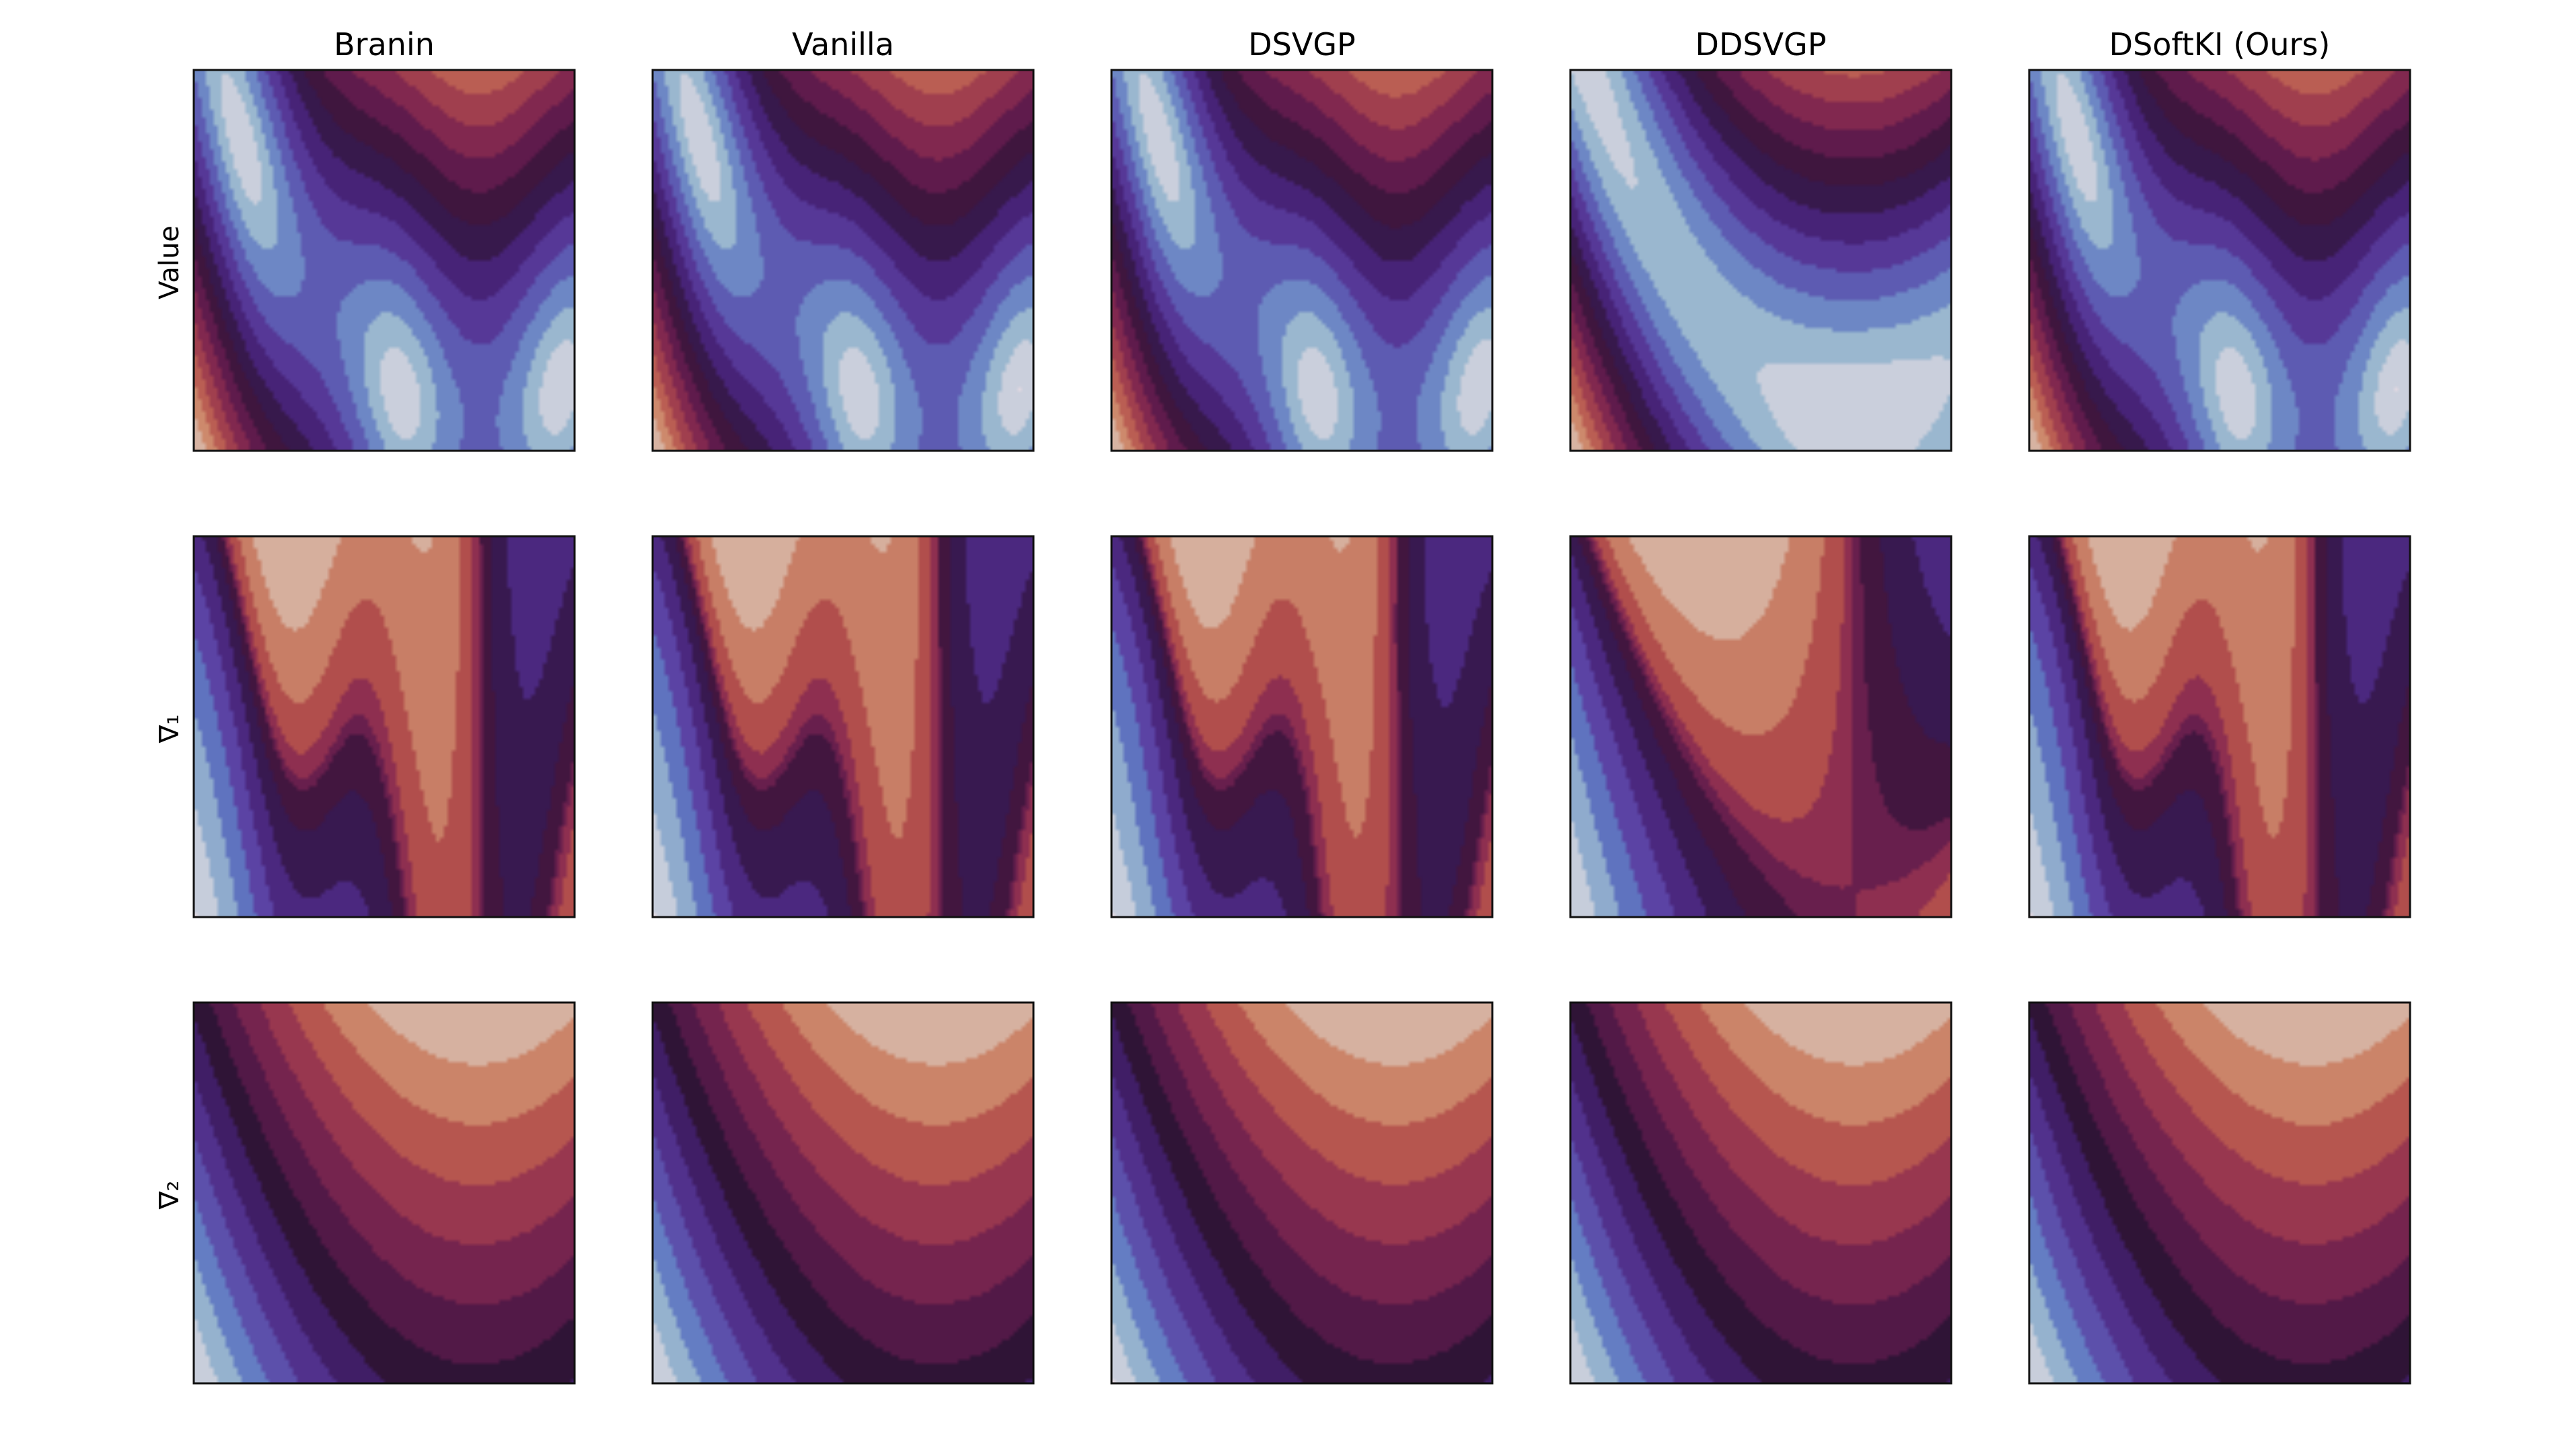  I want to click on row-label-value: Value, so click(169, 262).